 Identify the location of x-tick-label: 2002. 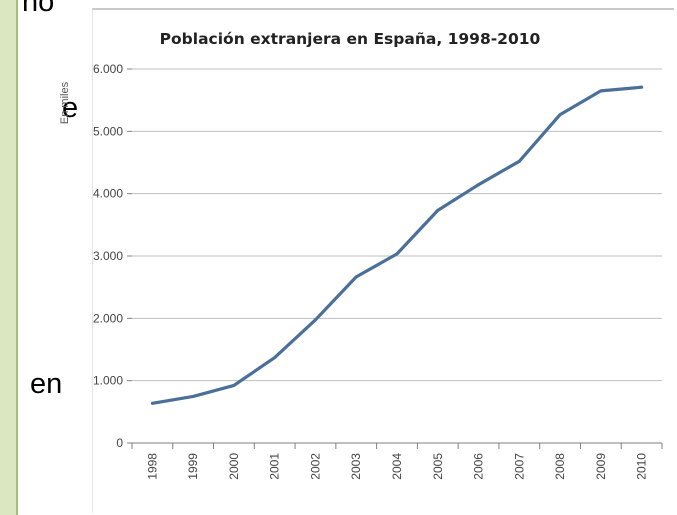
(315, 466).